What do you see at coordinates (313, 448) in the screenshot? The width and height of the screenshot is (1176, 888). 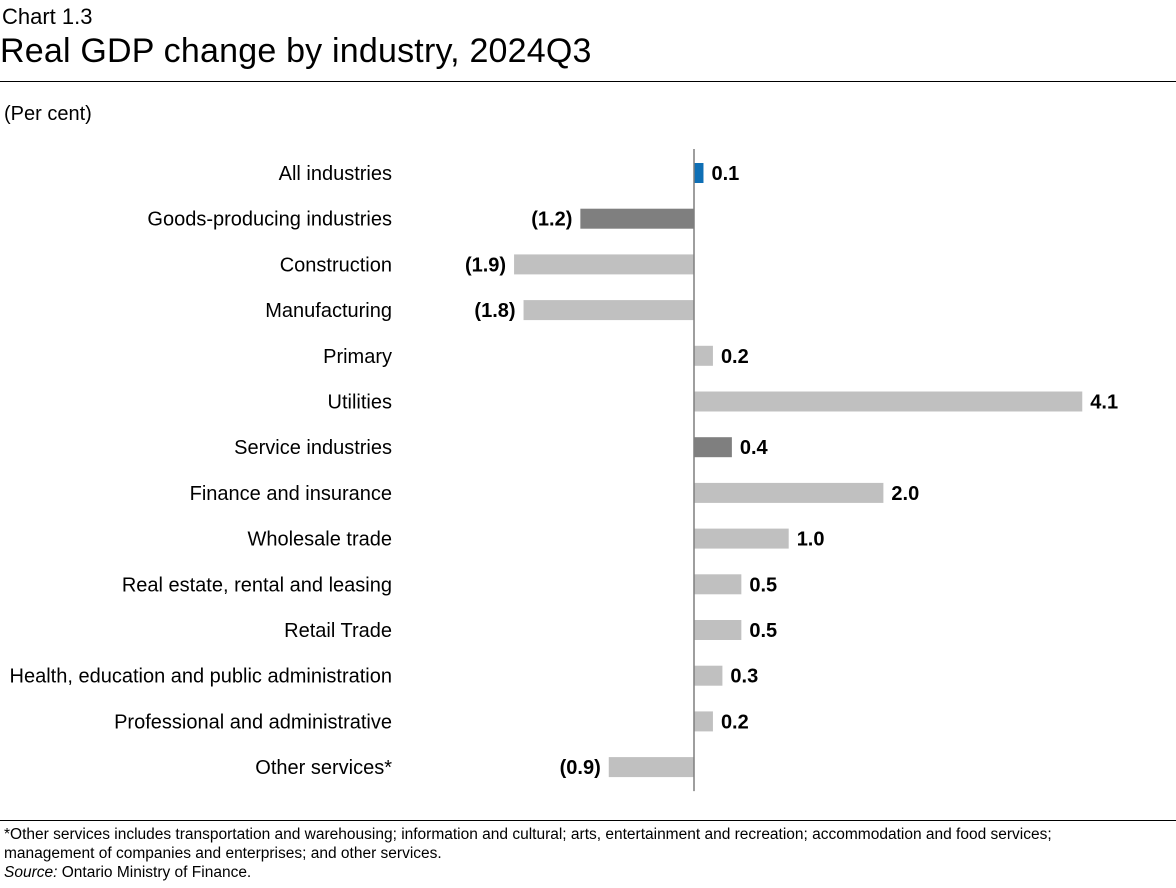 I see `category-label: Service industries` at bounding box center [313, 448].